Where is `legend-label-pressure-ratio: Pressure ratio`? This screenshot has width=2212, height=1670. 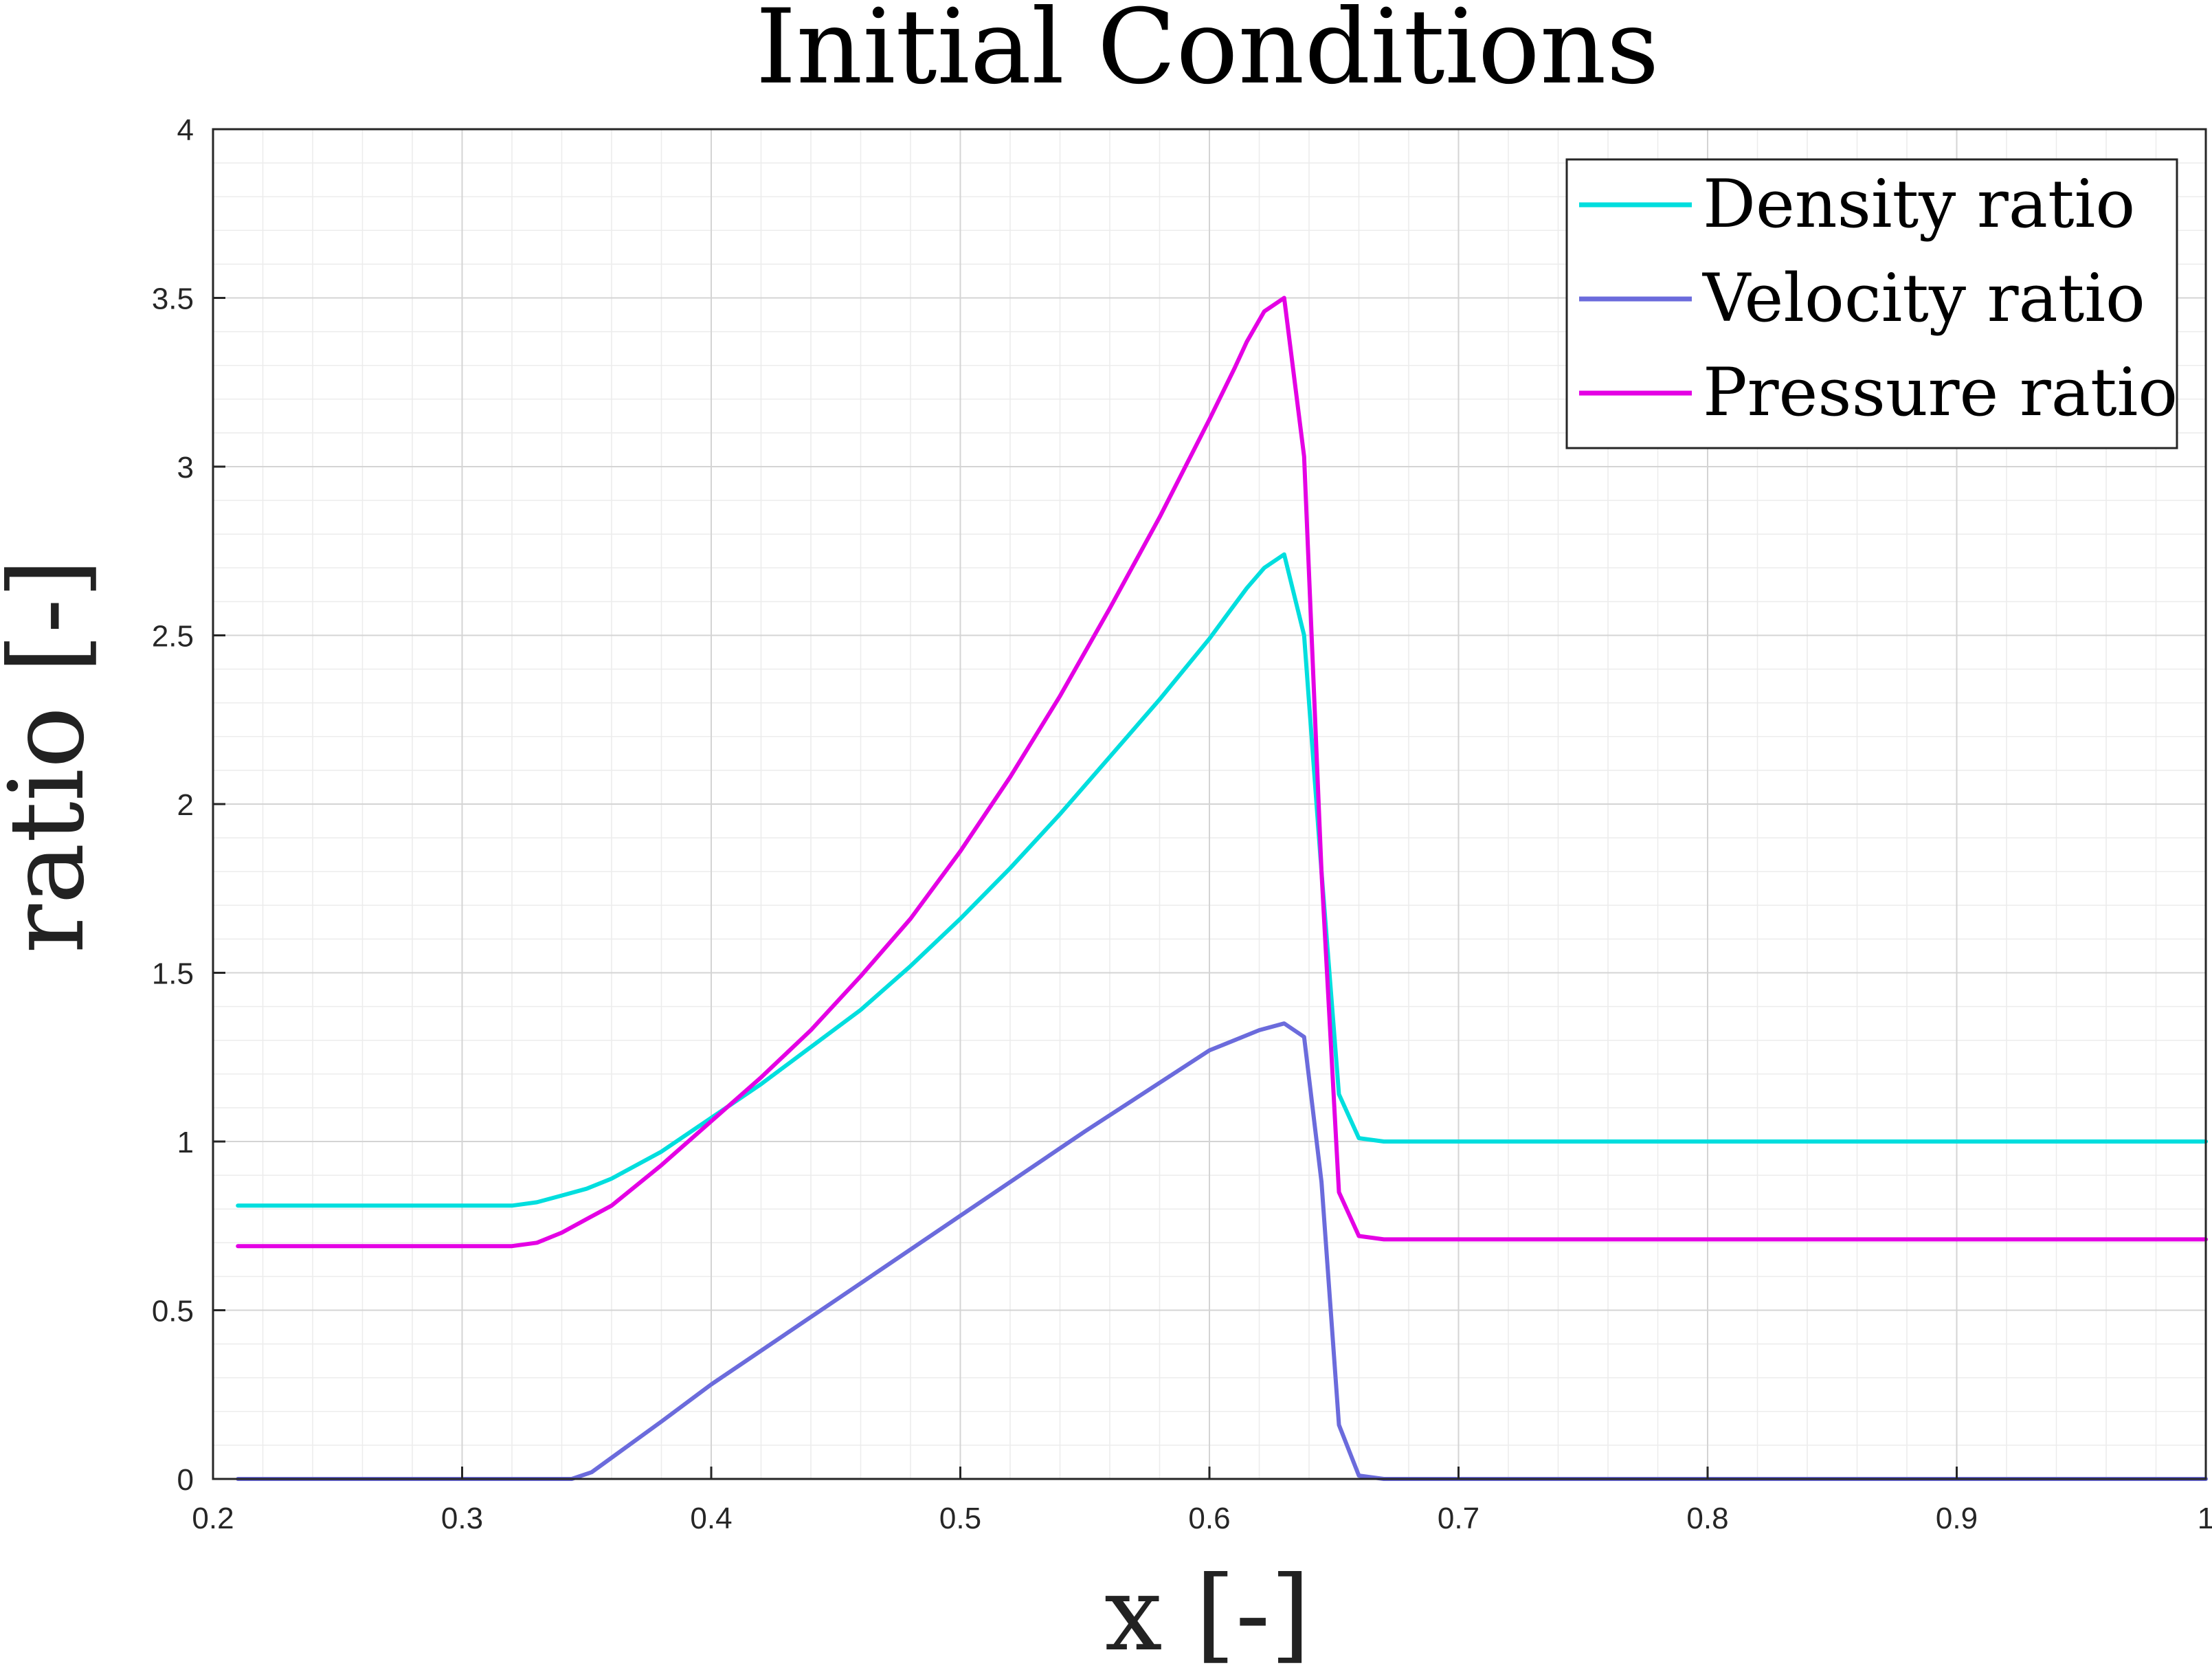 legend-label-pressure-ratio: Pressure ratio is located at coordinates (1940, 392).